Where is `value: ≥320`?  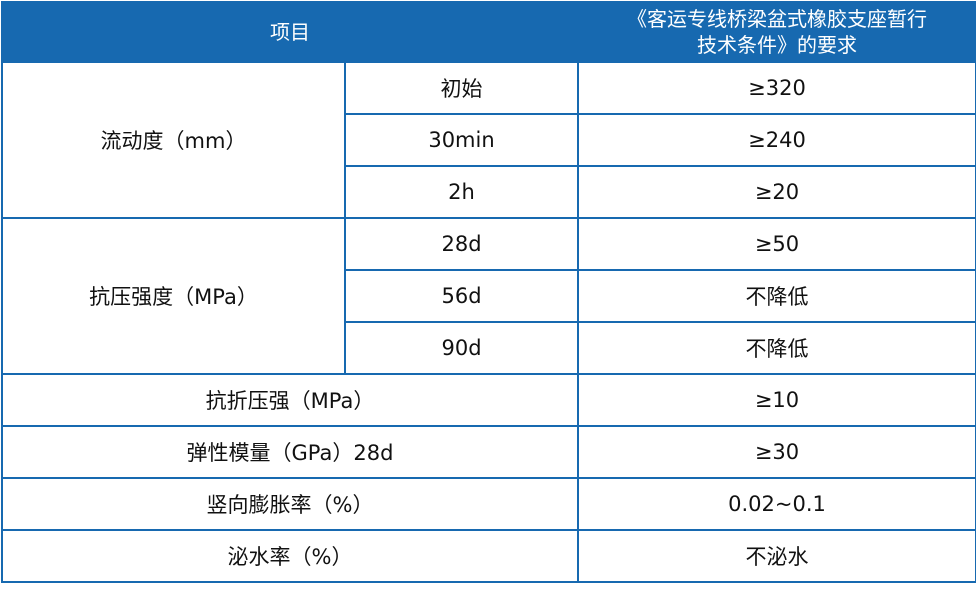
value: ≥320 is located at coordinates (776, 88).